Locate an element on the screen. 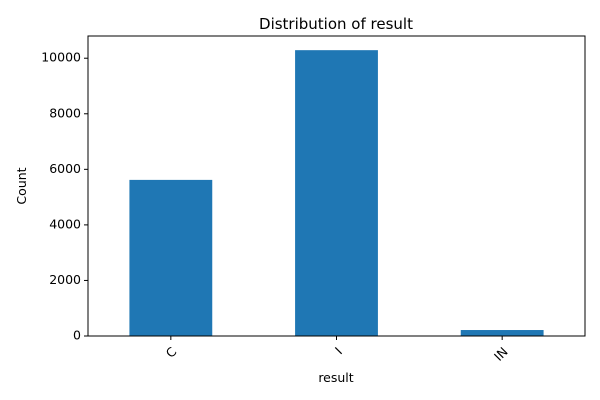  x-tick-label: C is located at coordinates (171, 352).